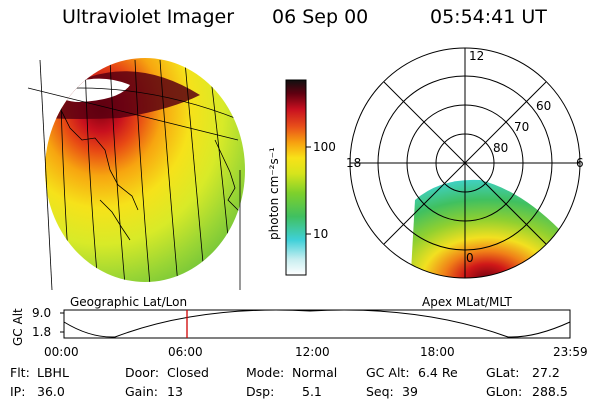 This screenshot has height=400, width=600. Describe the element at coordinates (320, 234) in the screenshot. I see `colorbar-tick-10: 10` at that location.